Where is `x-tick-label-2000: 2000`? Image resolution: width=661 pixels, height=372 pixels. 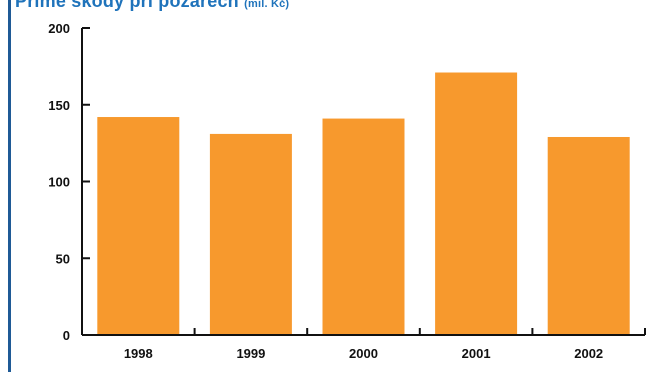 x-tick-label-2000: 2000 is located at coordinates (363, 353).